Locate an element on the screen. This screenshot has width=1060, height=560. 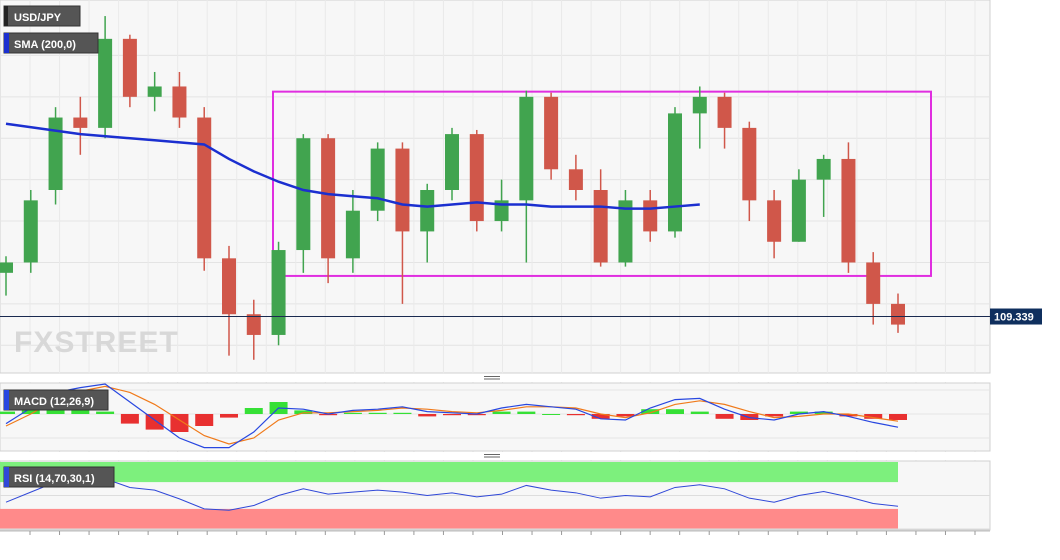
sma-tag: SMA (200,0) is located at coordinates (51, 43).